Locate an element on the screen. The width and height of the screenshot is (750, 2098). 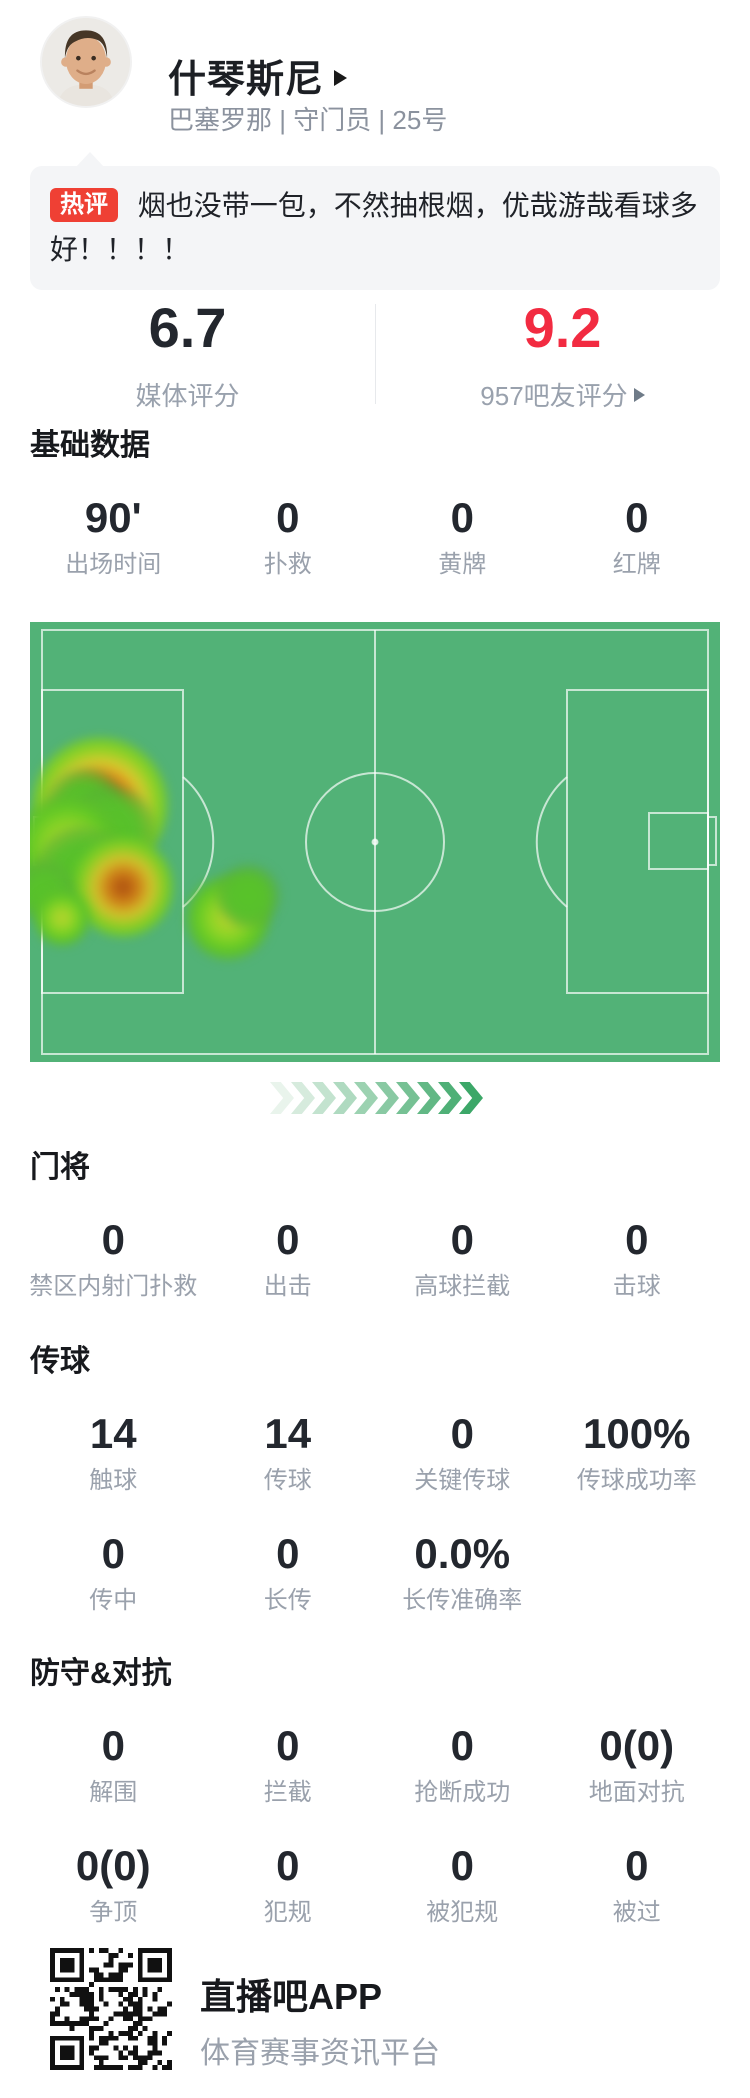
stat-cell: 0 拦截 is located at coordinates (288, 1765).